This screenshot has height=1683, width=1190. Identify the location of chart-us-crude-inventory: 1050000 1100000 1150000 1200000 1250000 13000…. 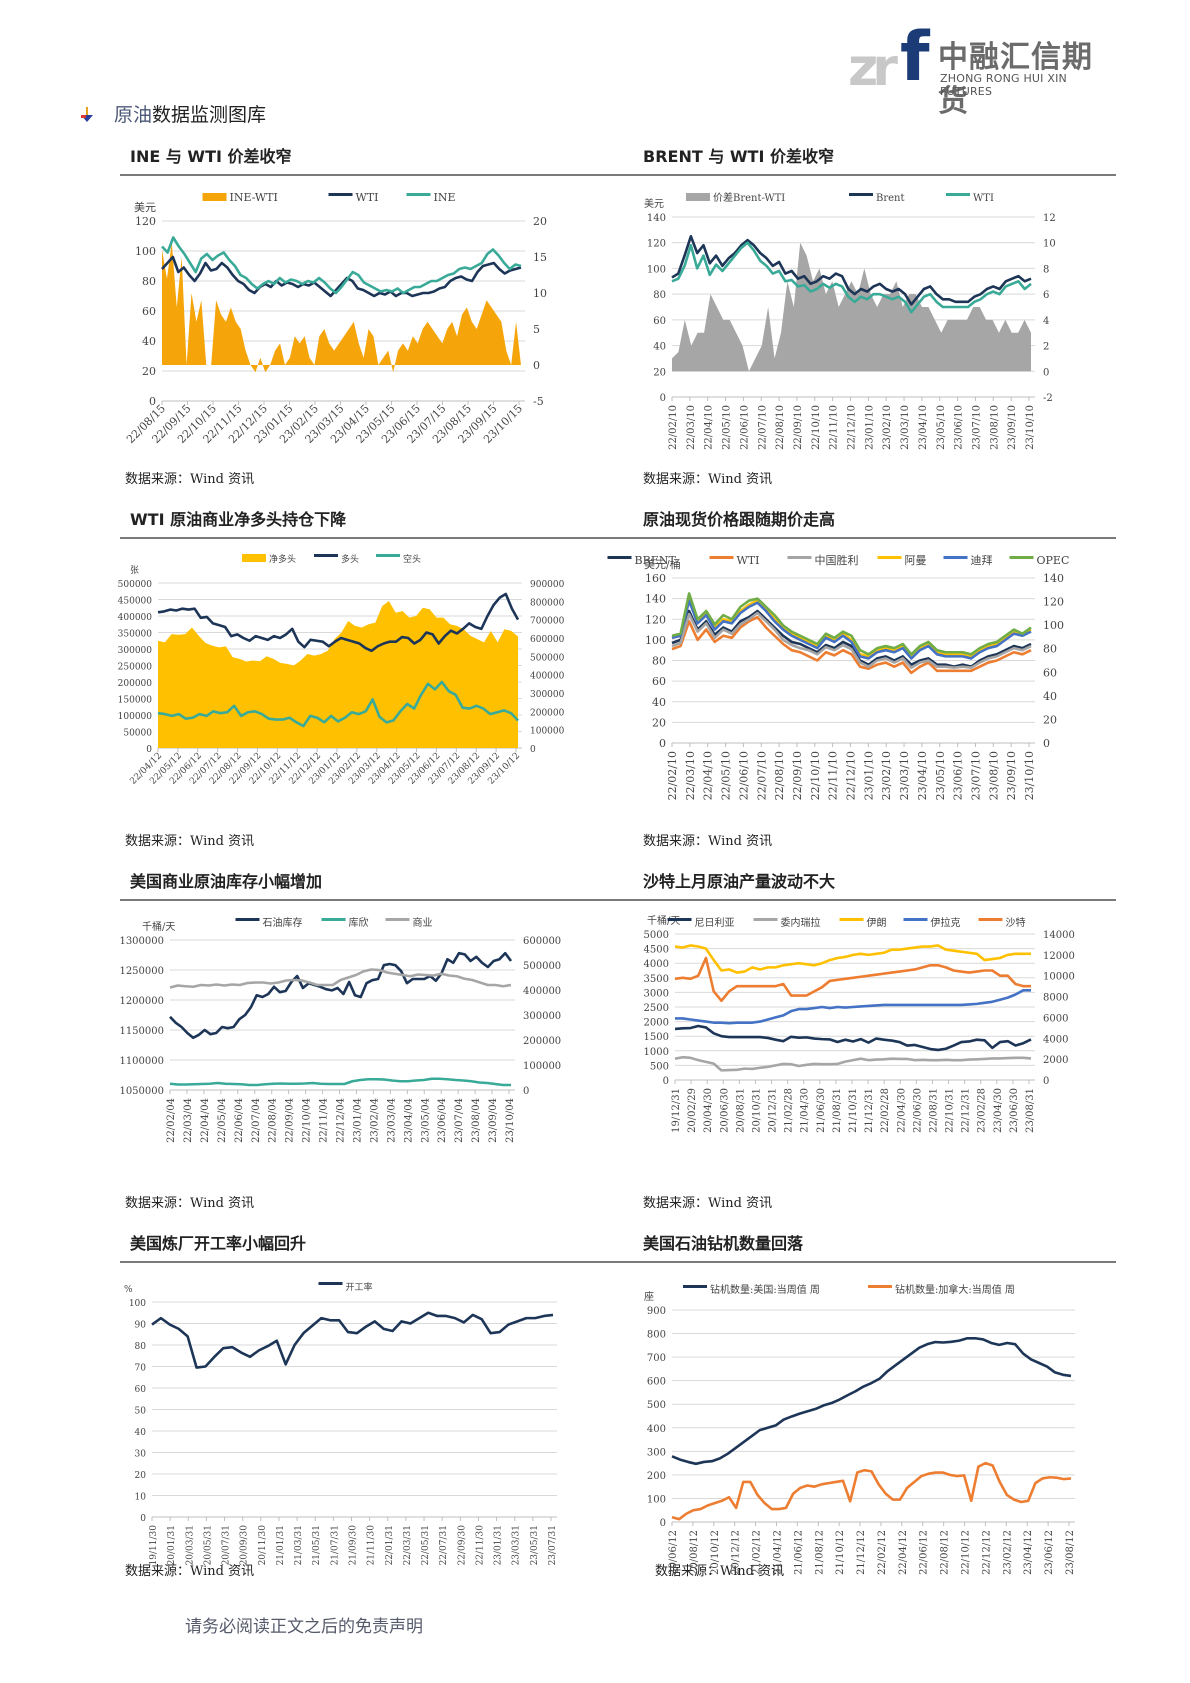
(340, 1029).